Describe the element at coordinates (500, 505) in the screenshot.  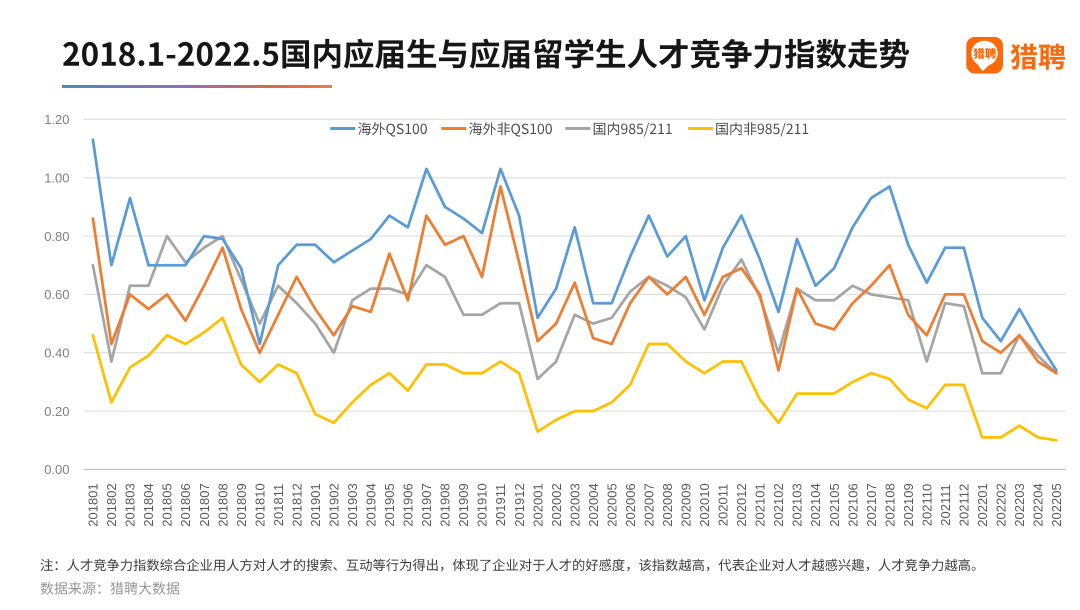
I see `svg-text: 201911` at that location.